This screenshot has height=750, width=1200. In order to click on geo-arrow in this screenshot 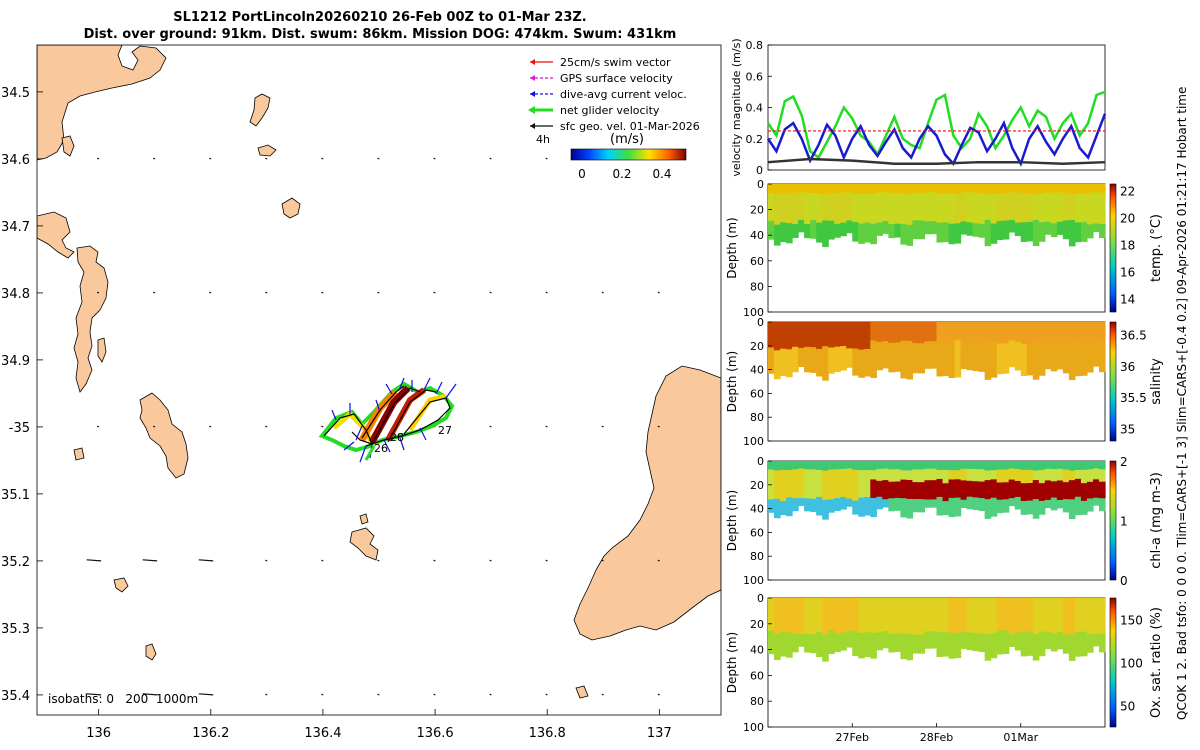, I will do `click(206, 694)`.